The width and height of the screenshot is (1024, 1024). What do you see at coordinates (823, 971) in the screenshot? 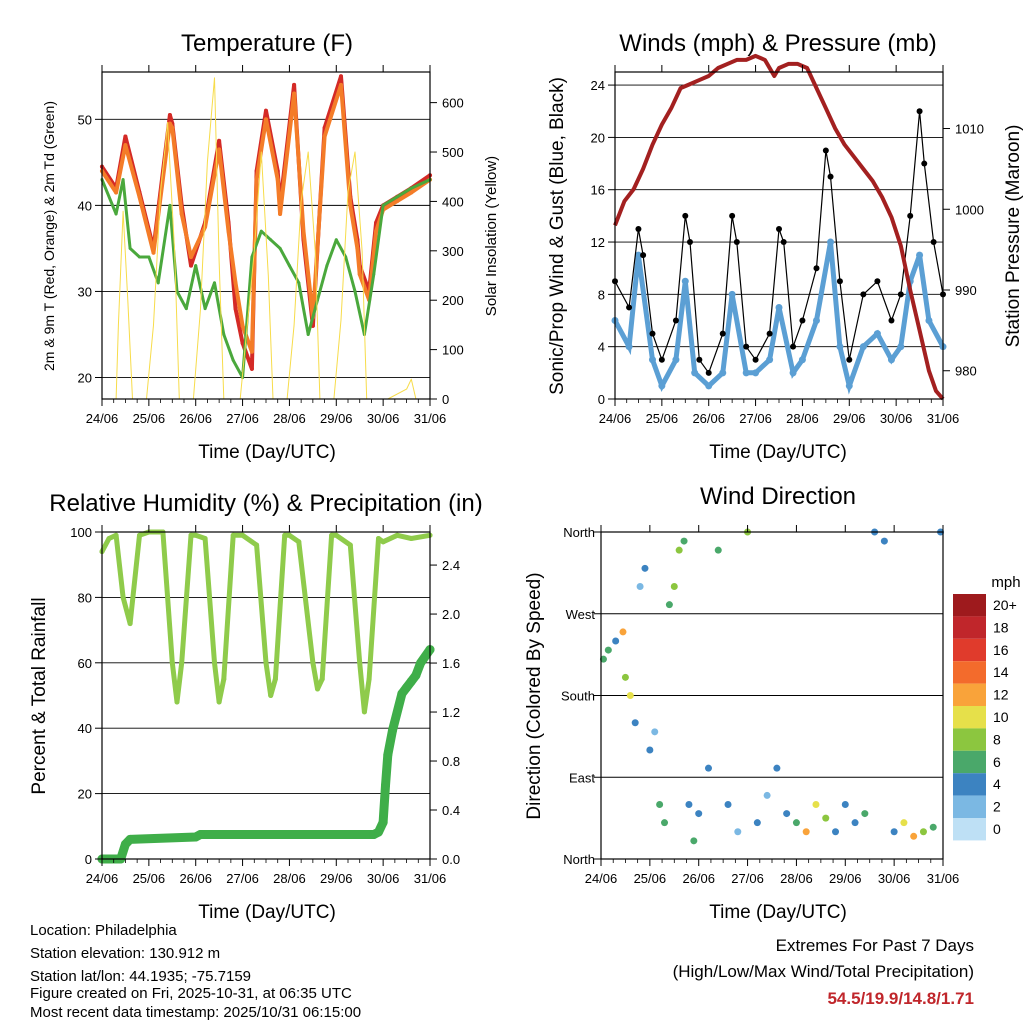
I see `extremes-subtitle: (High/Low/Max Wind/Total Precipitation)` at bounding box center [823, 971].